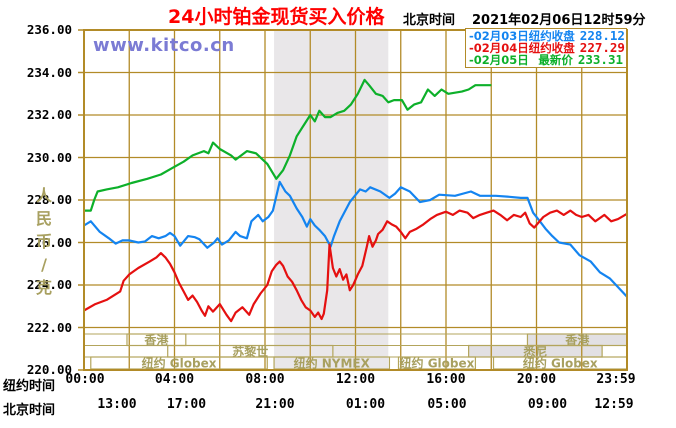 Image resolution: width=676 pixels, height=428 pixels. I want to click on session-bar-fills, so click(547, 345).